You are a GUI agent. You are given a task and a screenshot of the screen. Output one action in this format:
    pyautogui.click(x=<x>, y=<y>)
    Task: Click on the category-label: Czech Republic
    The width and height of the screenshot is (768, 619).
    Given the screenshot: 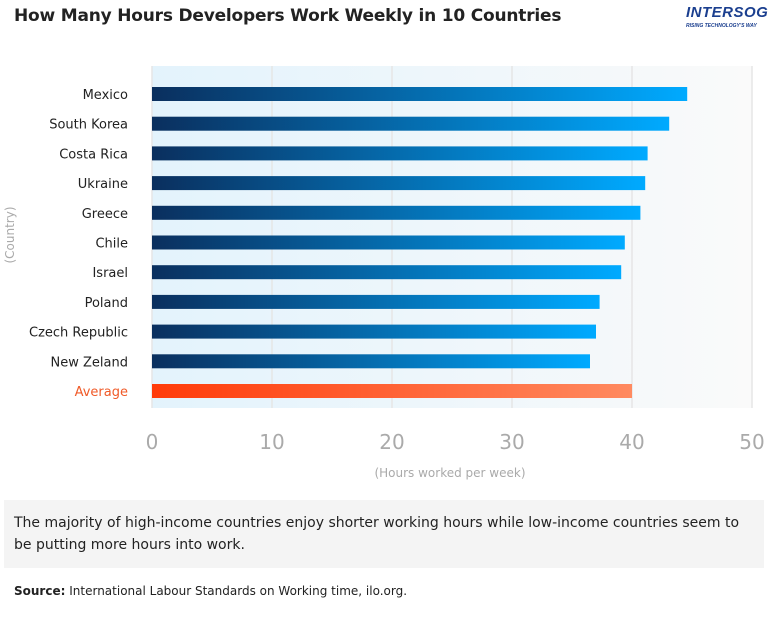 What is the action you would take?
    pyautogui.click(x=78, y=333)
    